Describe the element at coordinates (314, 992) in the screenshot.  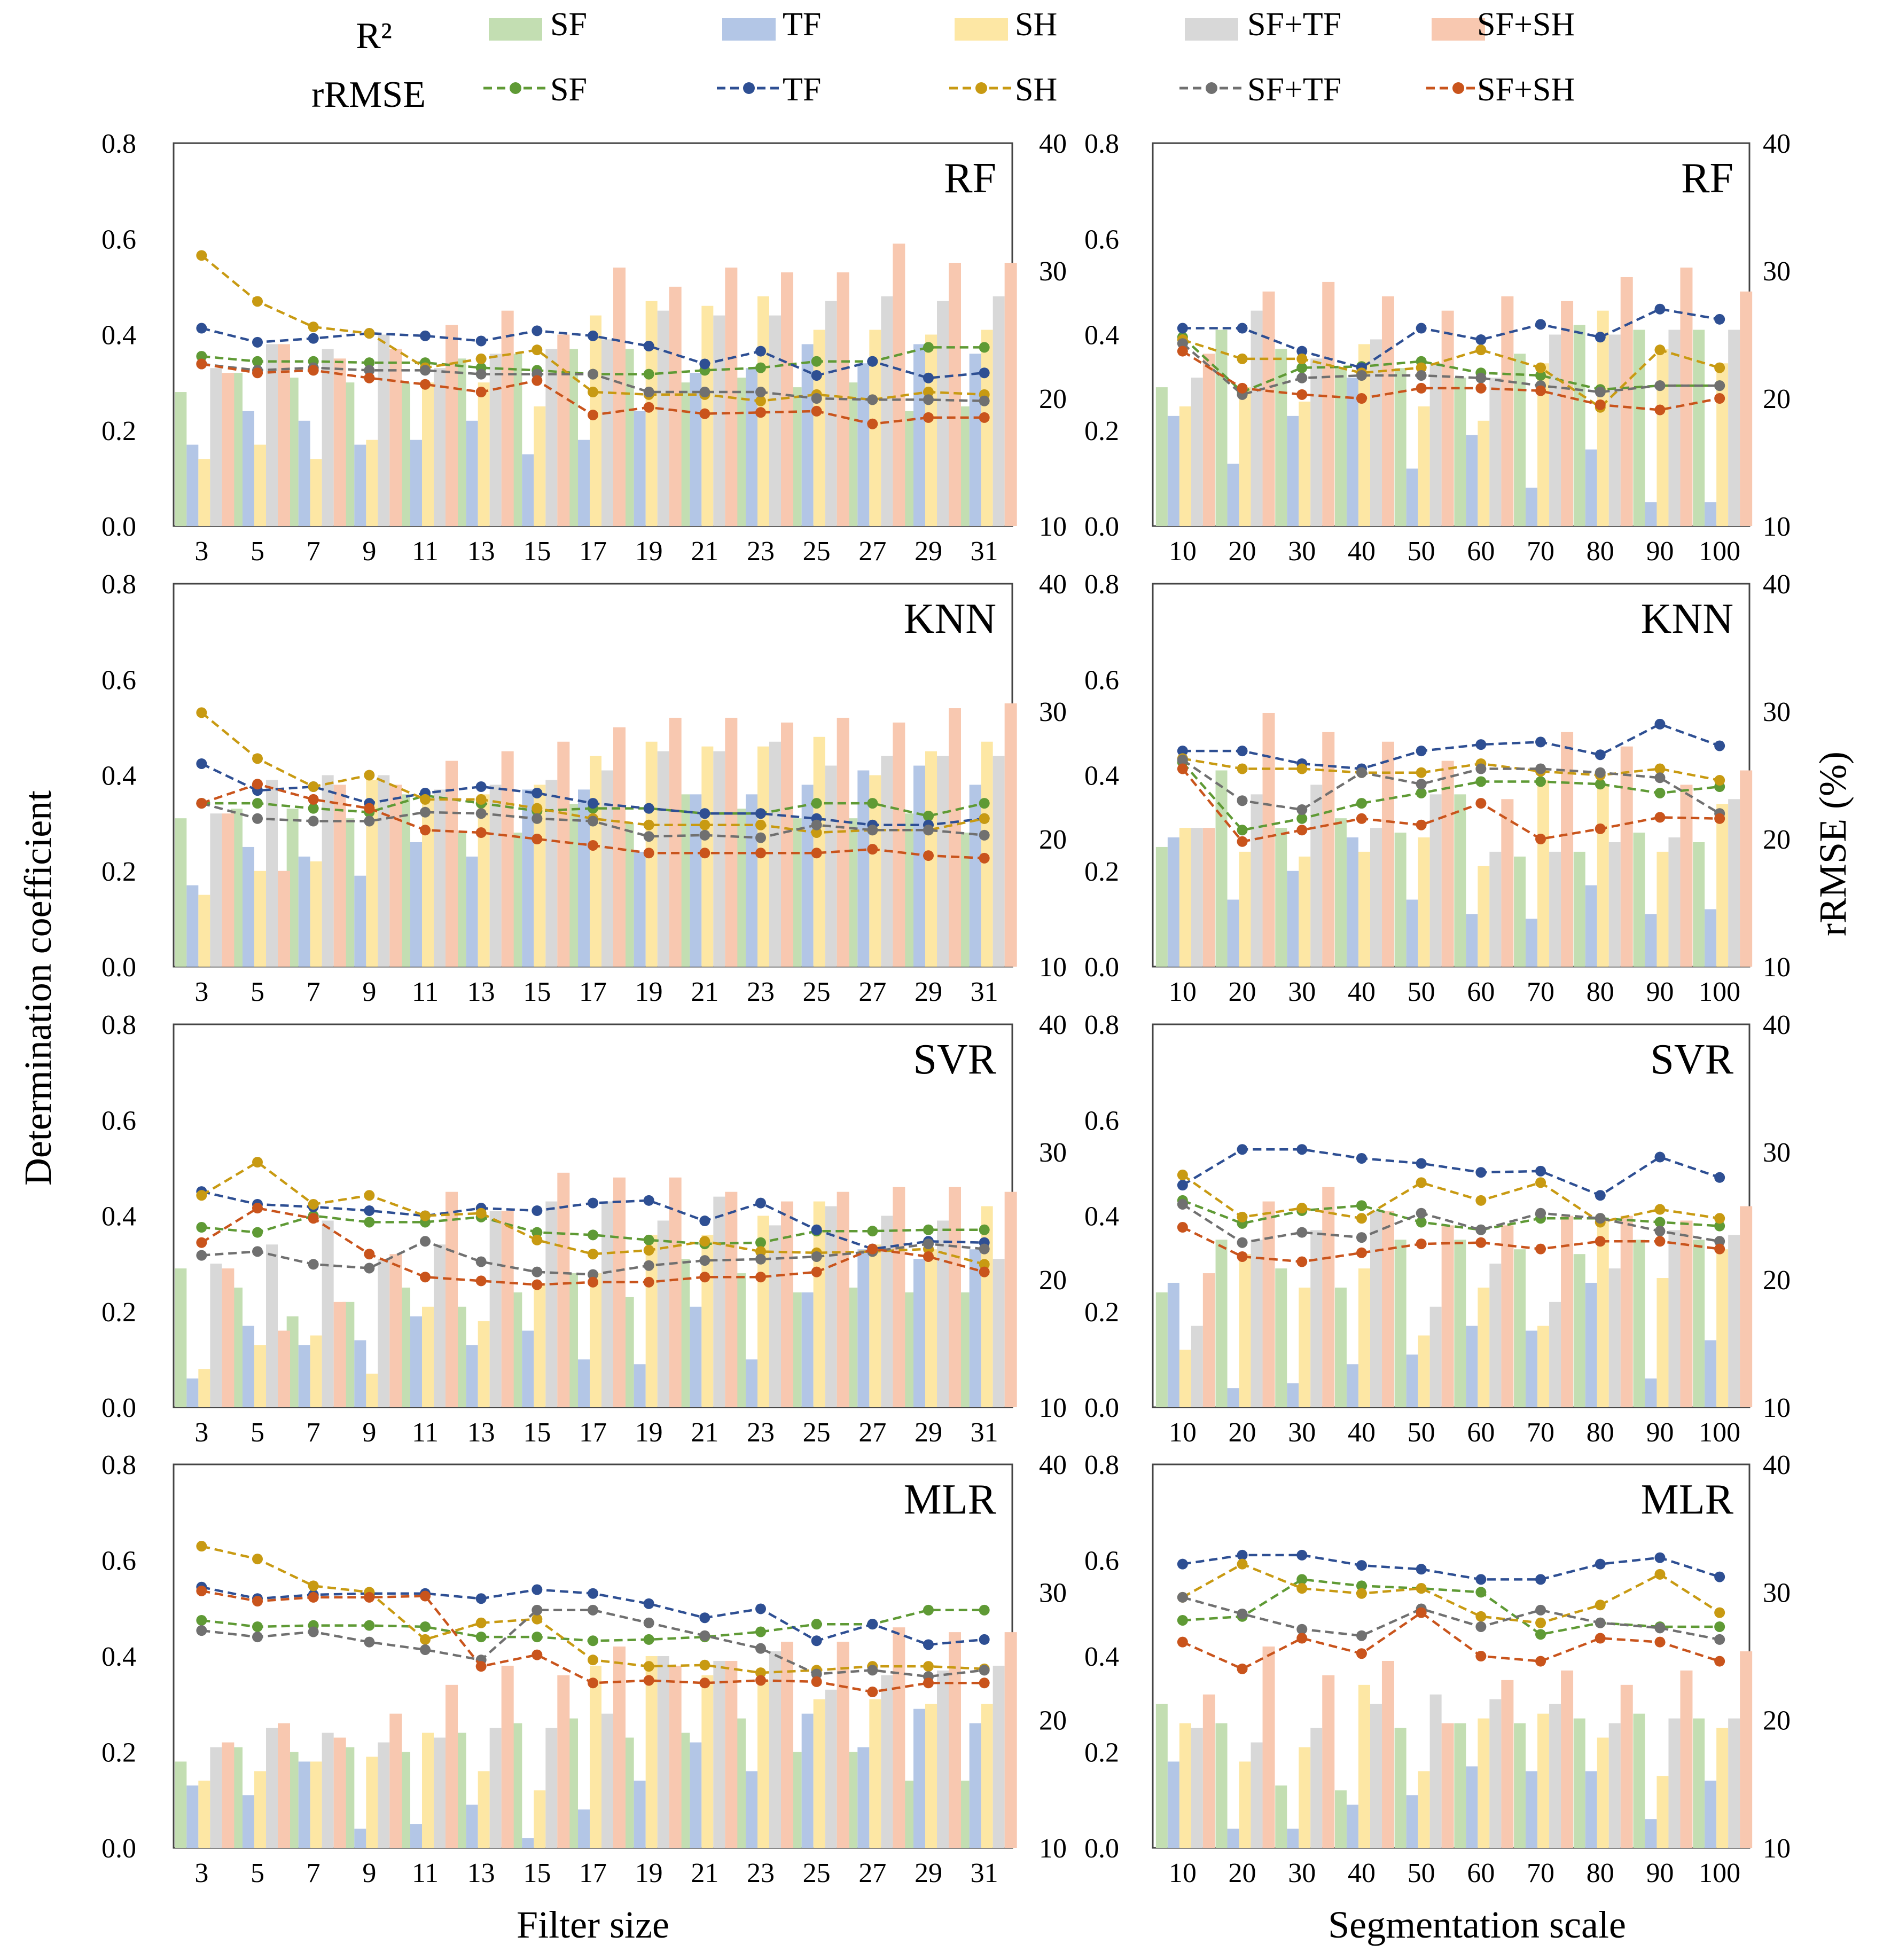
I see `x-tick-label-7: 7` at that location.